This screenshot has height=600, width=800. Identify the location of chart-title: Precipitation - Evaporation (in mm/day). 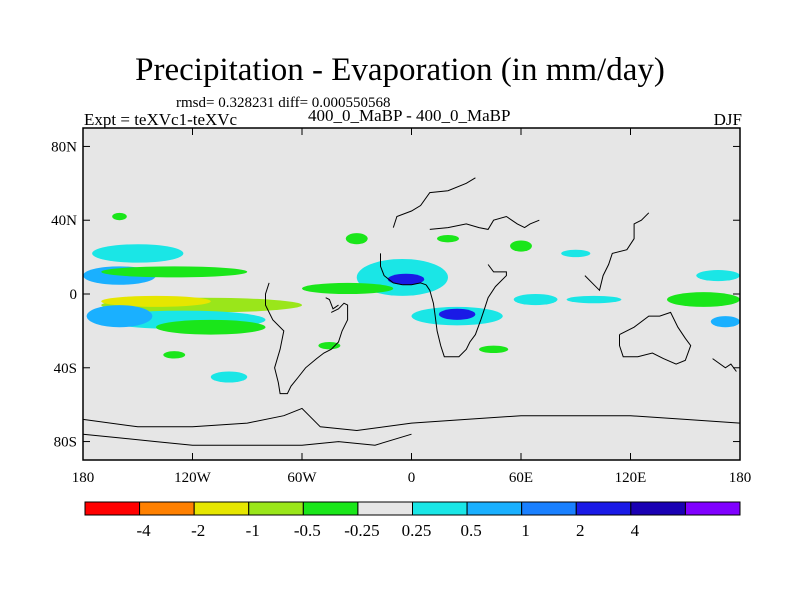
(400, 70).